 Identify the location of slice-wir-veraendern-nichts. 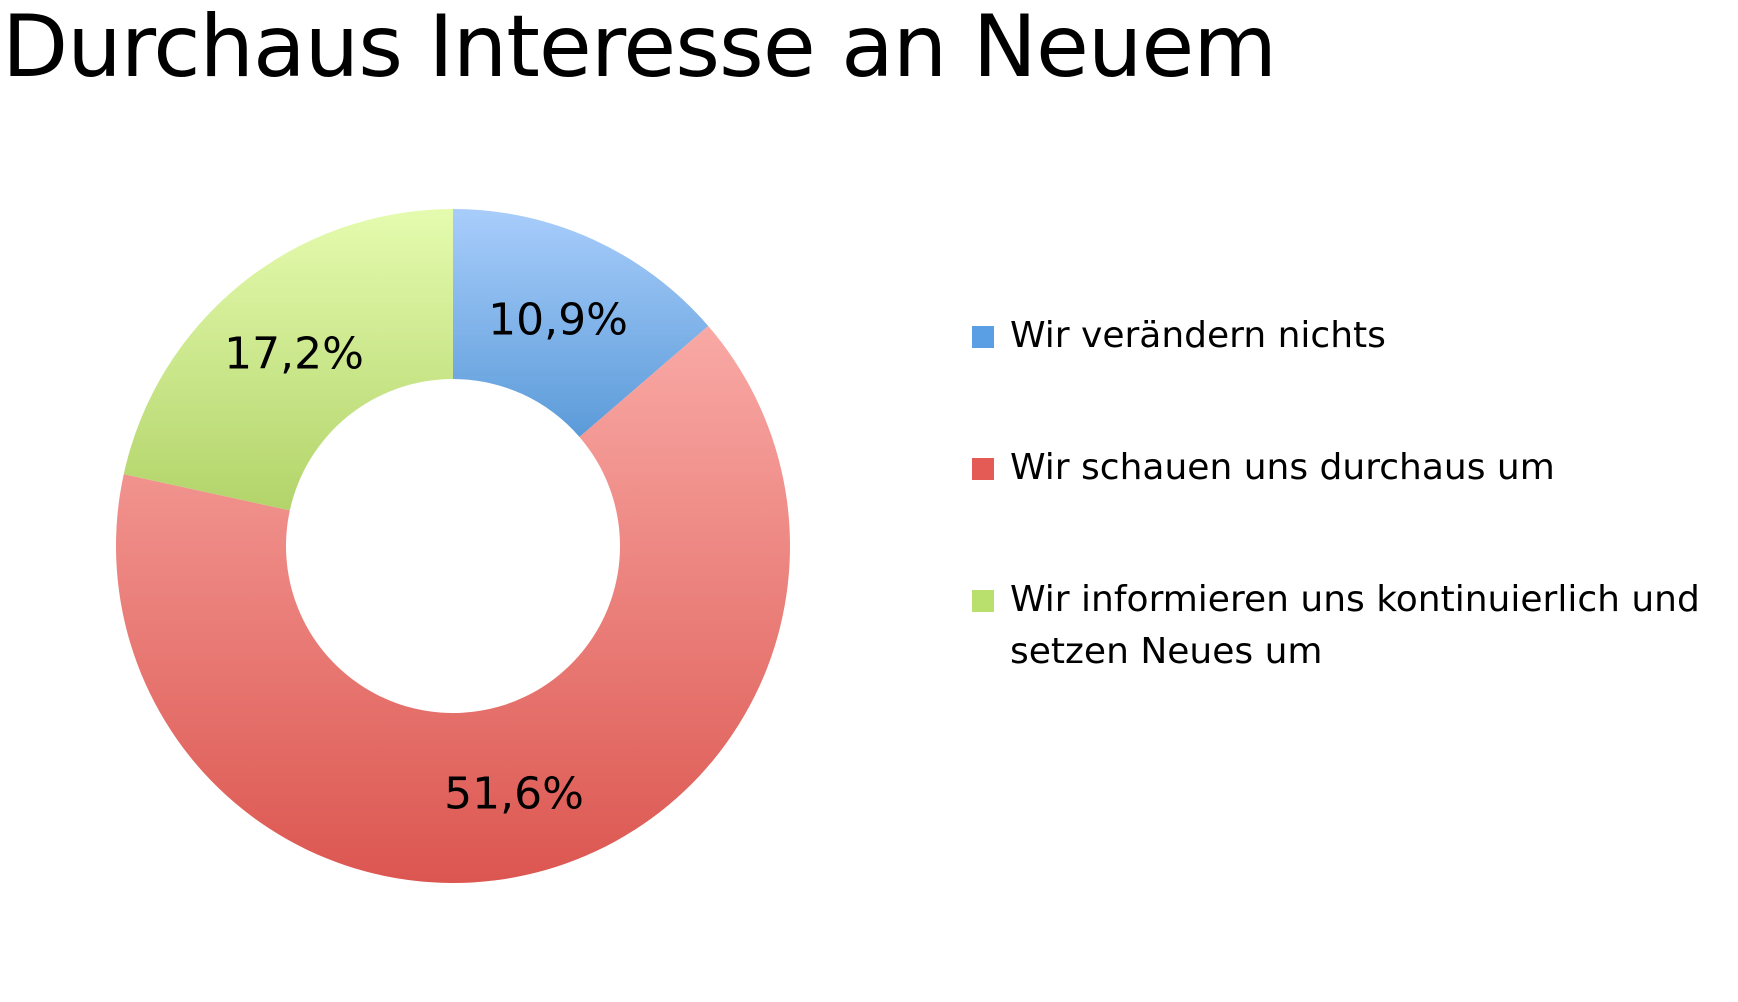
(581, 323).